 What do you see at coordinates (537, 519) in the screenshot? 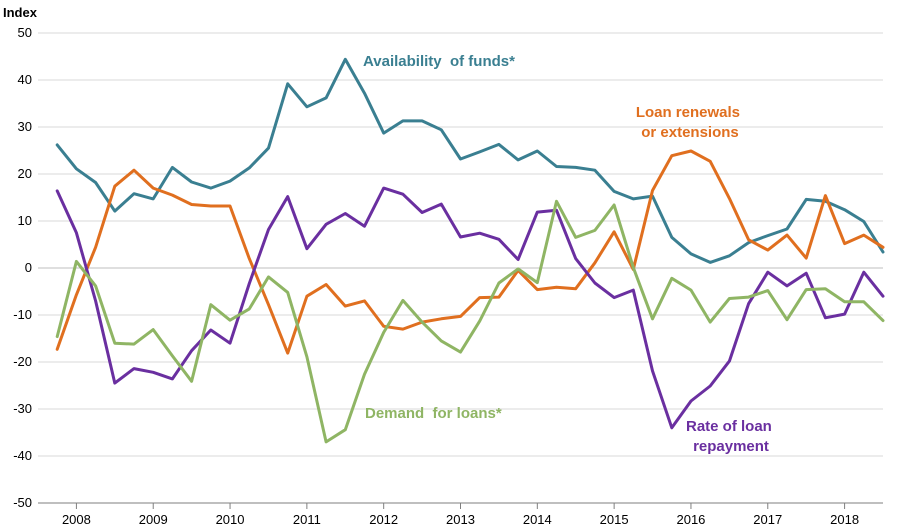
I see `x-tick-label: 2014` at bounding box center [537, 519].